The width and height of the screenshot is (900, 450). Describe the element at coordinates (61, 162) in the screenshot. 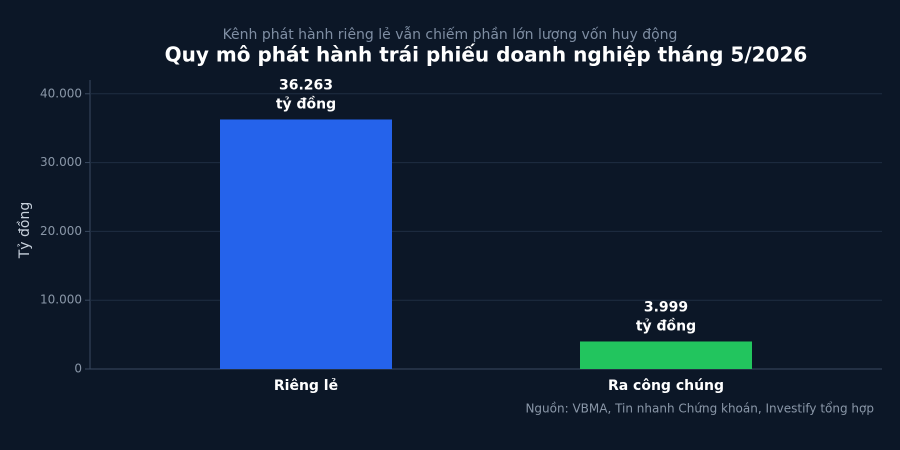

I see `y-tick-label: 30.000` at that location.